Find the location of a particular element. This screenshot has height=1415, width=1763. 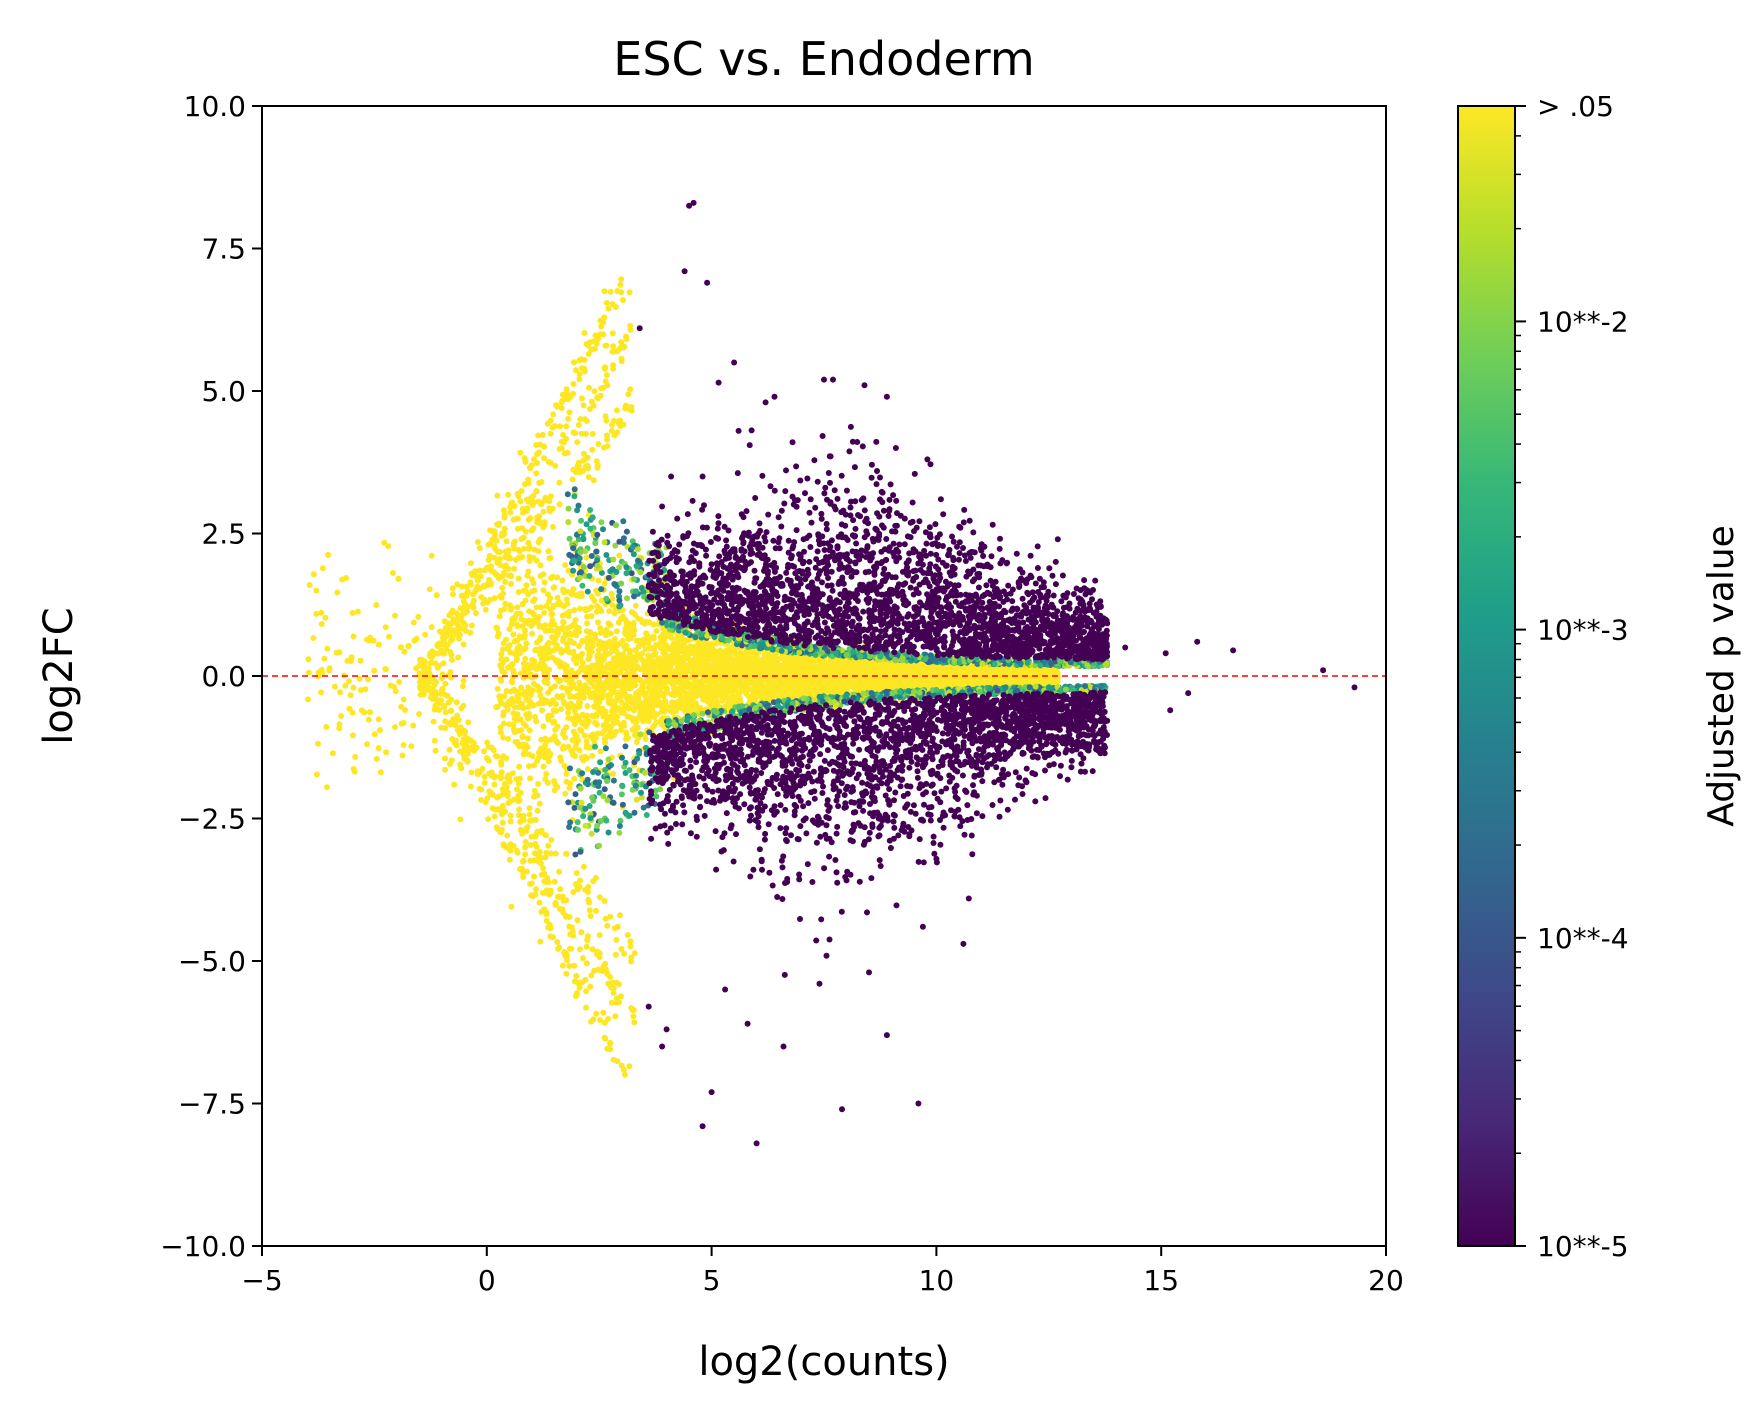

chart-title: ESC vs. Endoderm is located at coordinates (823, 59).